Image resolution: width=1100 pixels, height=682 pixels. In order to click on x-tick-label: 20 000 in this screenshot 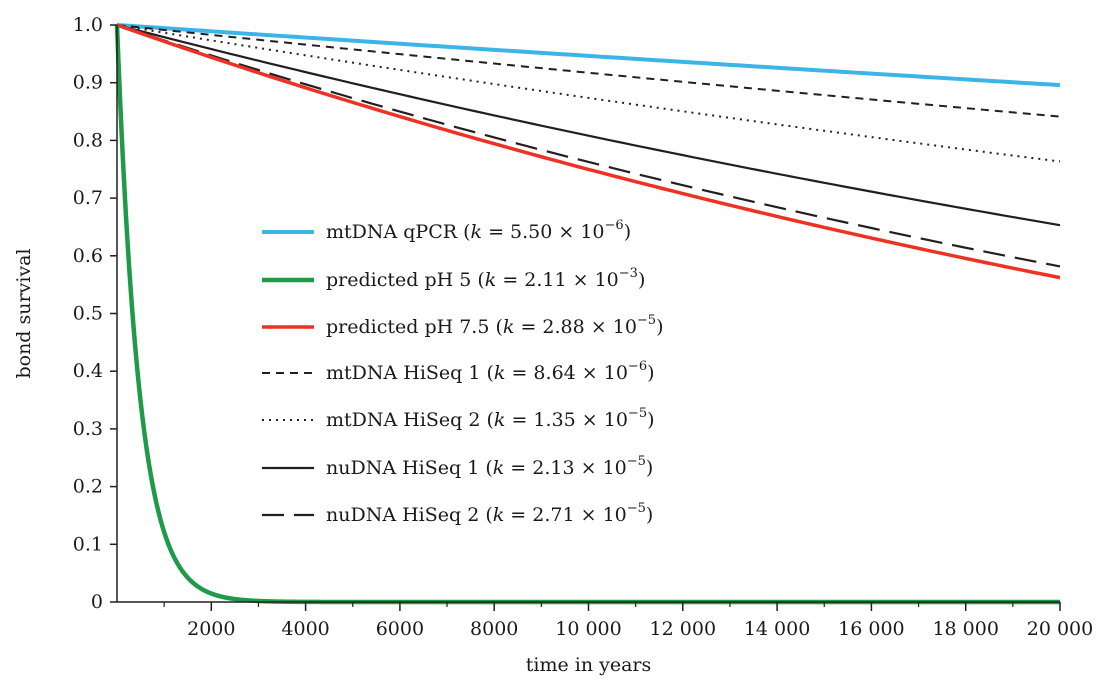, I will do `click(1060, 629)`.